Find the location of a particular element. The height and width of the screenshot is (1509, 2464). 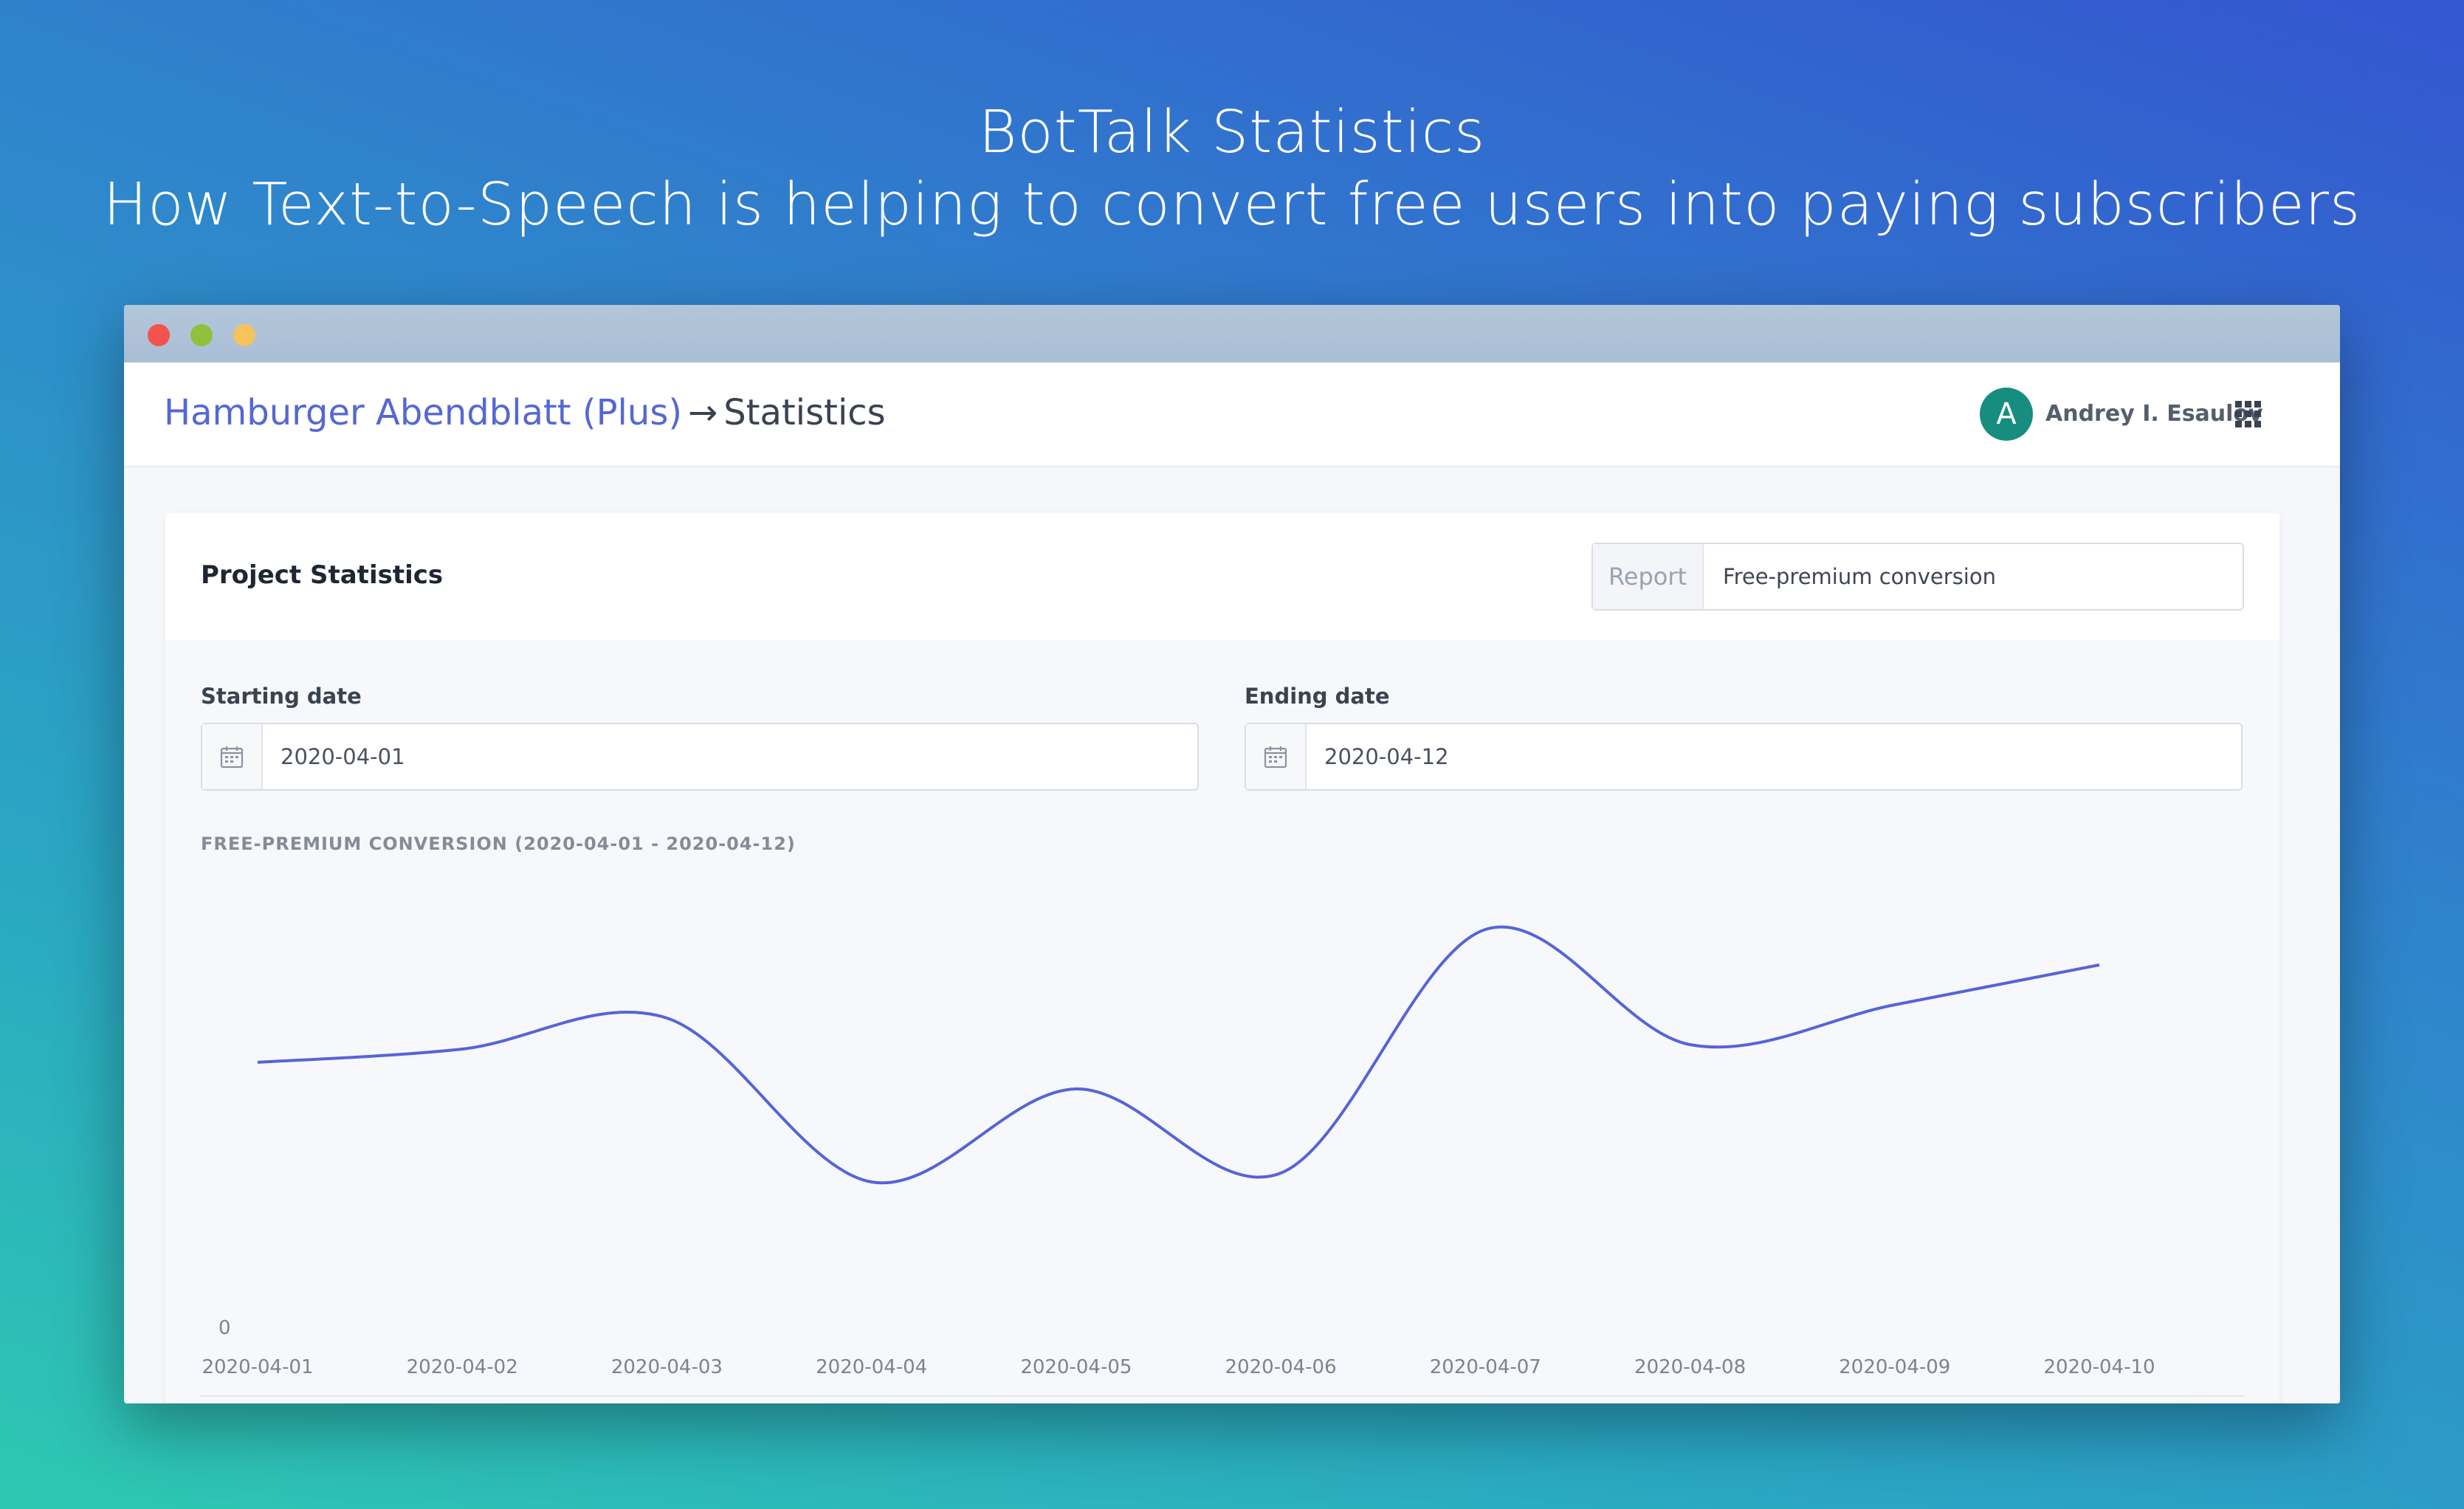

x-tick-label: 2020-04-10 is located at coordinates (2099, 1367).